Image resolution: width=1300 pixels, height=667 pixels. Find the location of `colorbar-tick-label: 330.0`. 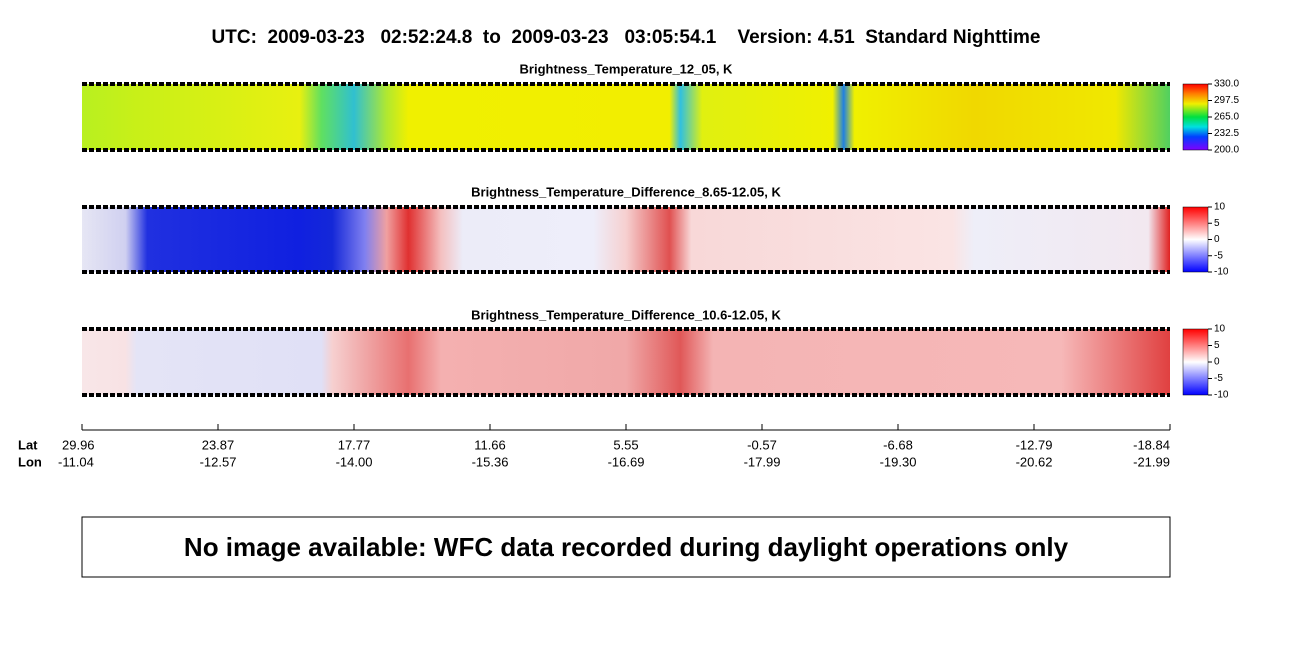

colorbar-tick-label: 330.0 is located at coordinates (1226, 84).